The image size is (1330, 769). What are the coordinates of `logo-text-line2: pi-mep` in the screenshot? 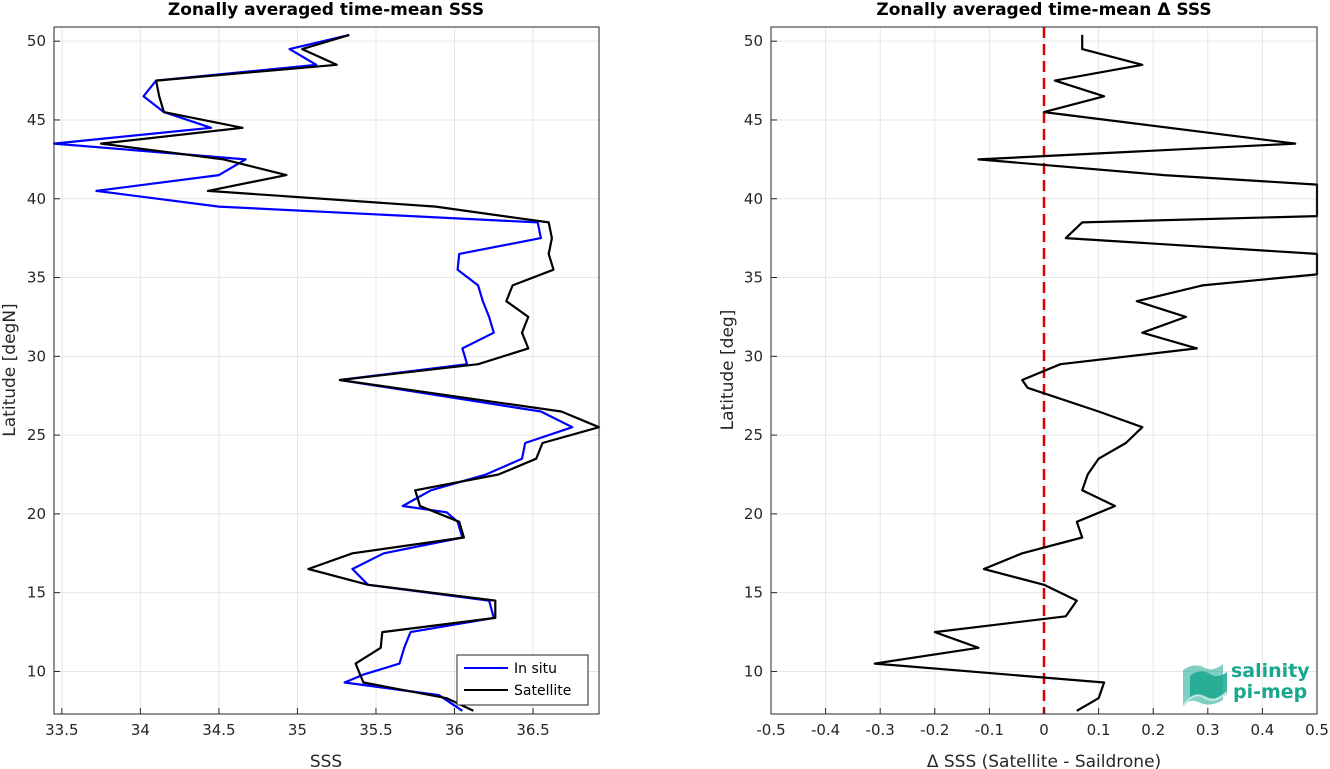 It's located at (1270, 692).